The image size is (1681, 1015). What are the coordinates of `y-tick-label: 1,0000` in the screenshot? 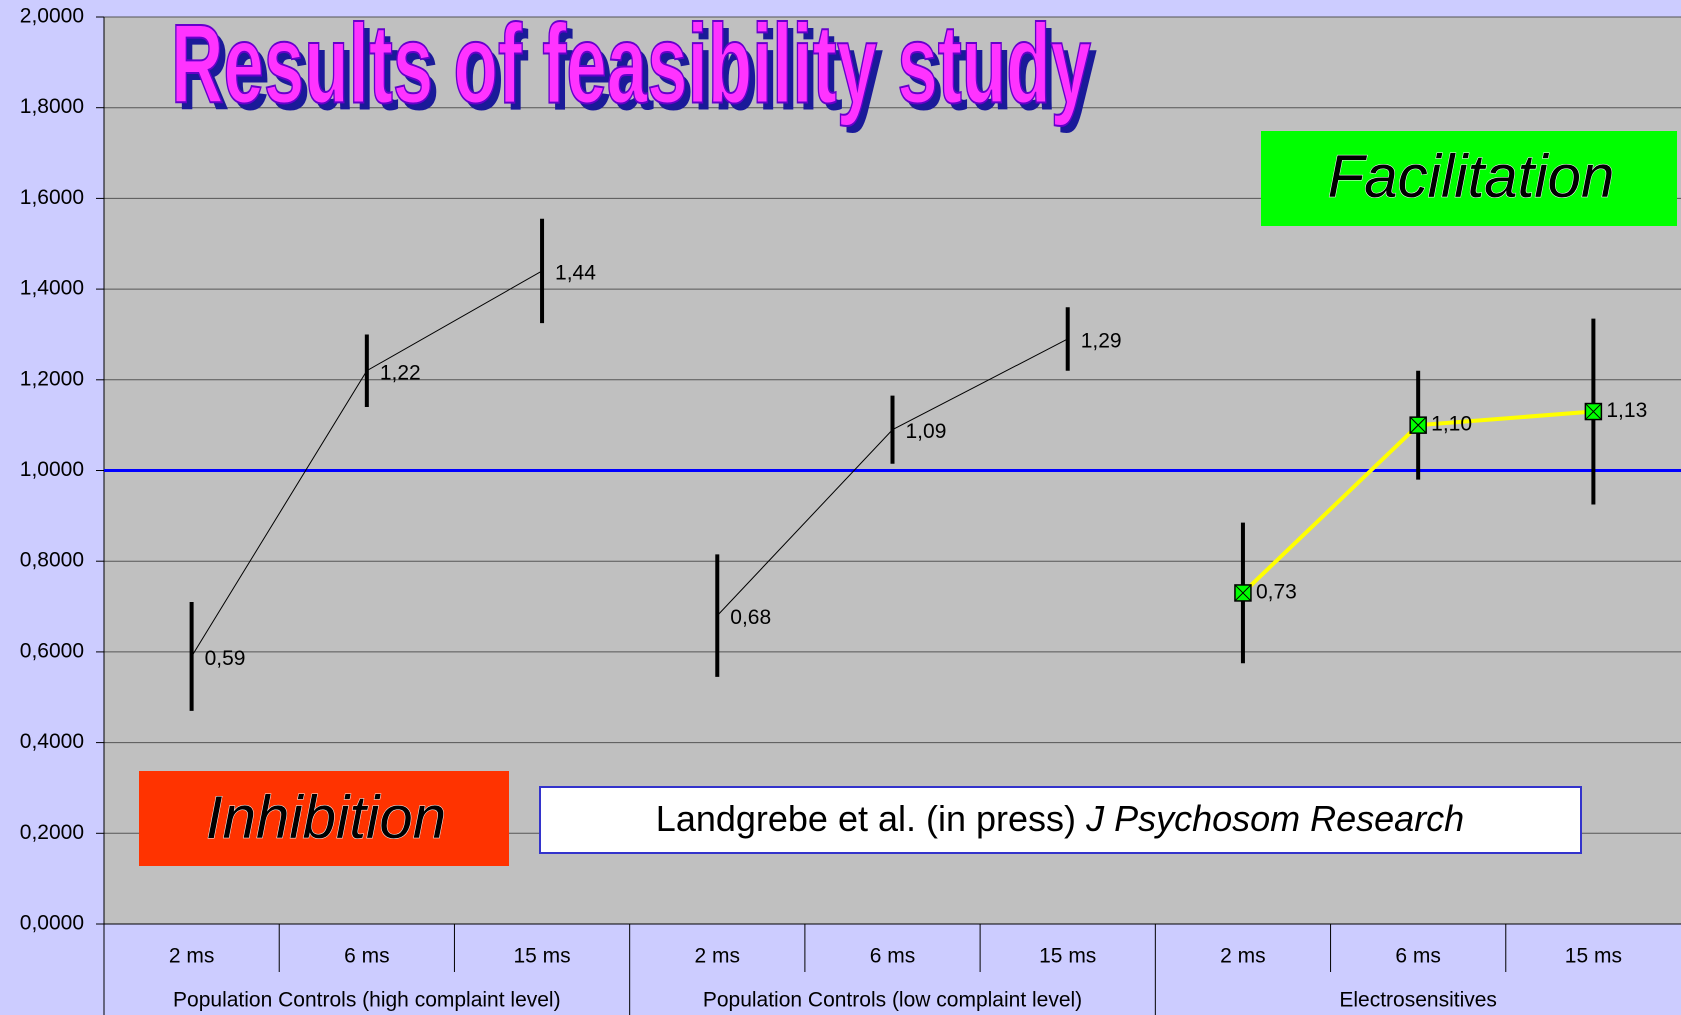 It's located at (52, 469).